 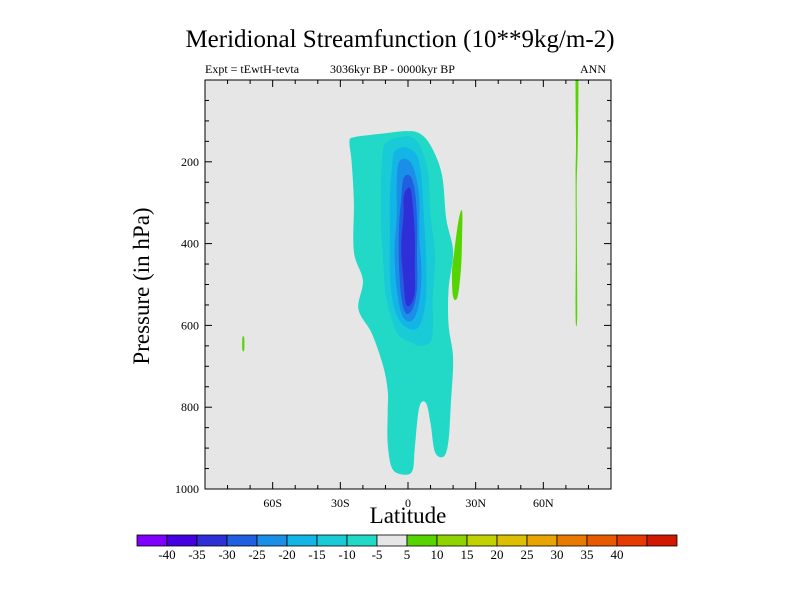 What do you see at coordinates (593, 69) in the screenshot?
I see `season-label: ANN` at bounding box center [593, 69].